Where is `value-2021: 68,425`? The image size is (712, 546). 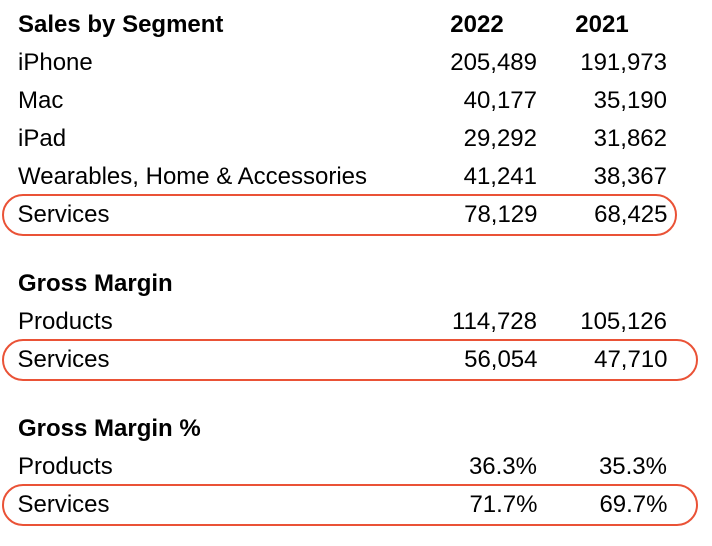
value-2021: 68,425 is located at coordinates (631, 214).